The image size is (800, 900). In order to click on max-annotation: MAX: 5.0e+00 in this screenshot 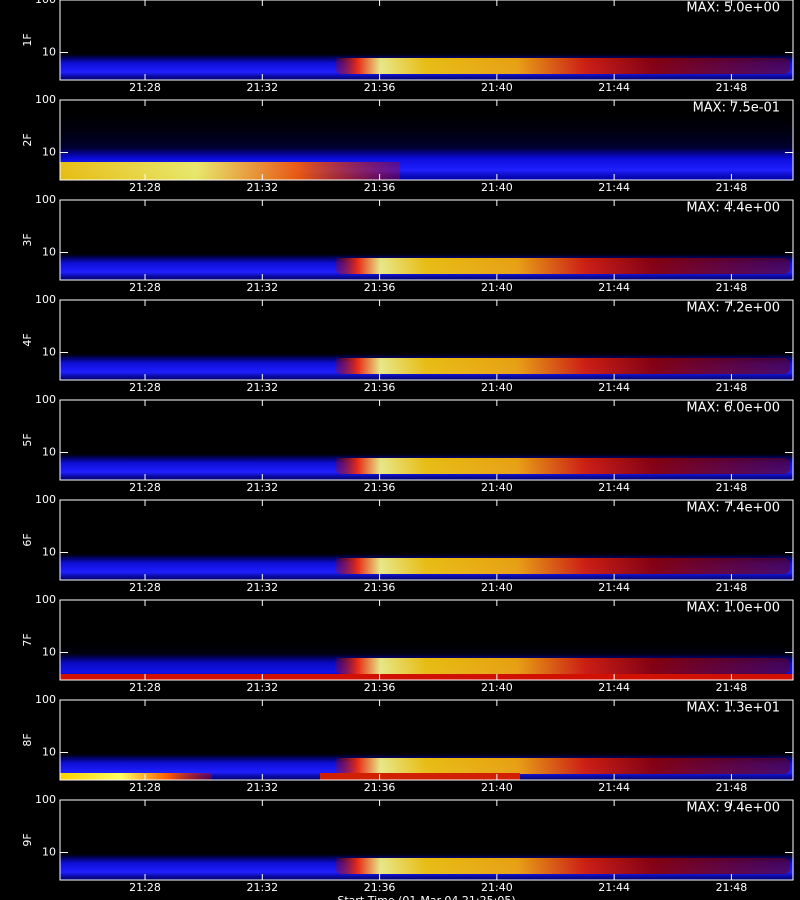, I will do `click(733, 8)`.